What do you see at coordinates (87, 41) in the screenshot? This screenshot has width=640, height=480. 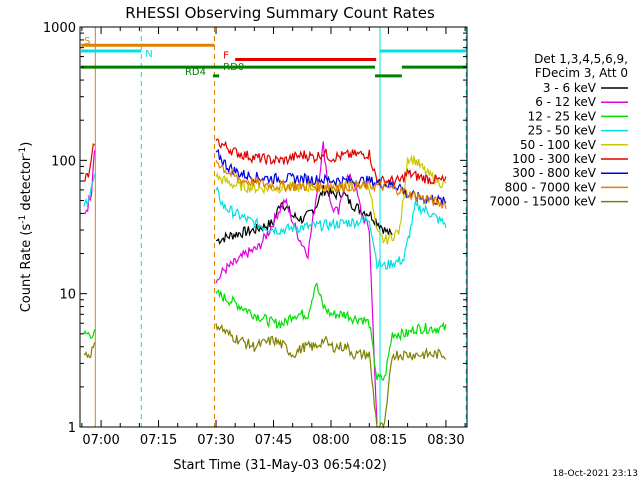 I see `state-bar-label-0: S` at bounding box center [87, 41].